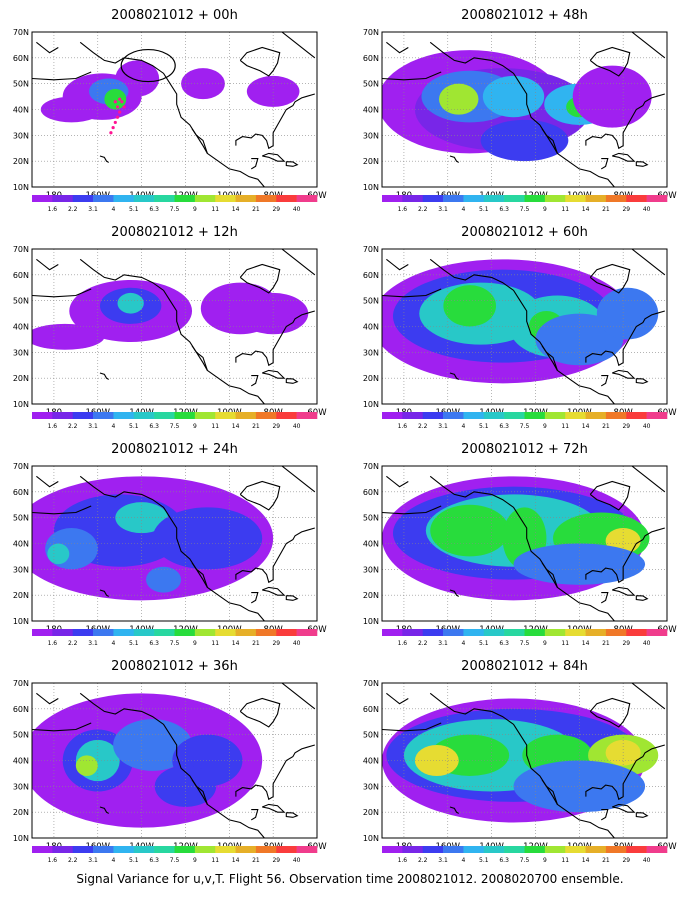 Image resolution: width=700 pixels, height=900 pixels. I want to click on colorbar-label: 40, so click(647, 426).